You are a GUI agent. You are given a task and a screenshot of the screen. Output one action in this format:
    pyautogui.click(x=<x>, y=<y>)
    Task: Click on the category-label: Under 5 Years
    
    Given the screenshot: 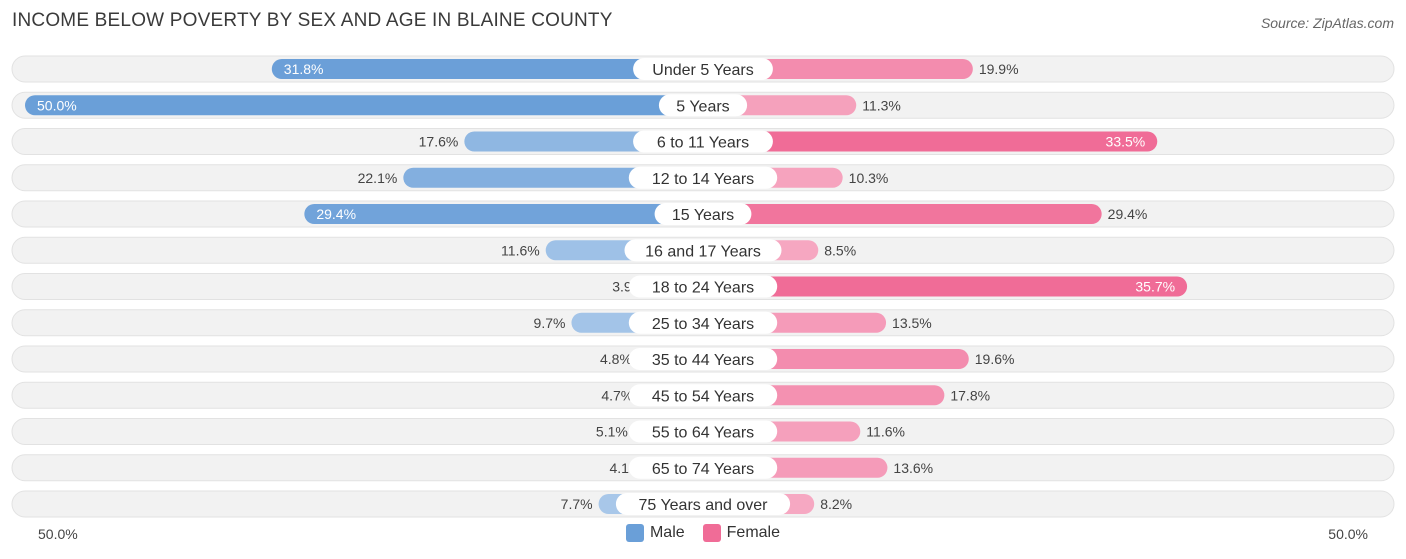 What is the action you would take?
    pyautogui.click(x=702, y=70)
    